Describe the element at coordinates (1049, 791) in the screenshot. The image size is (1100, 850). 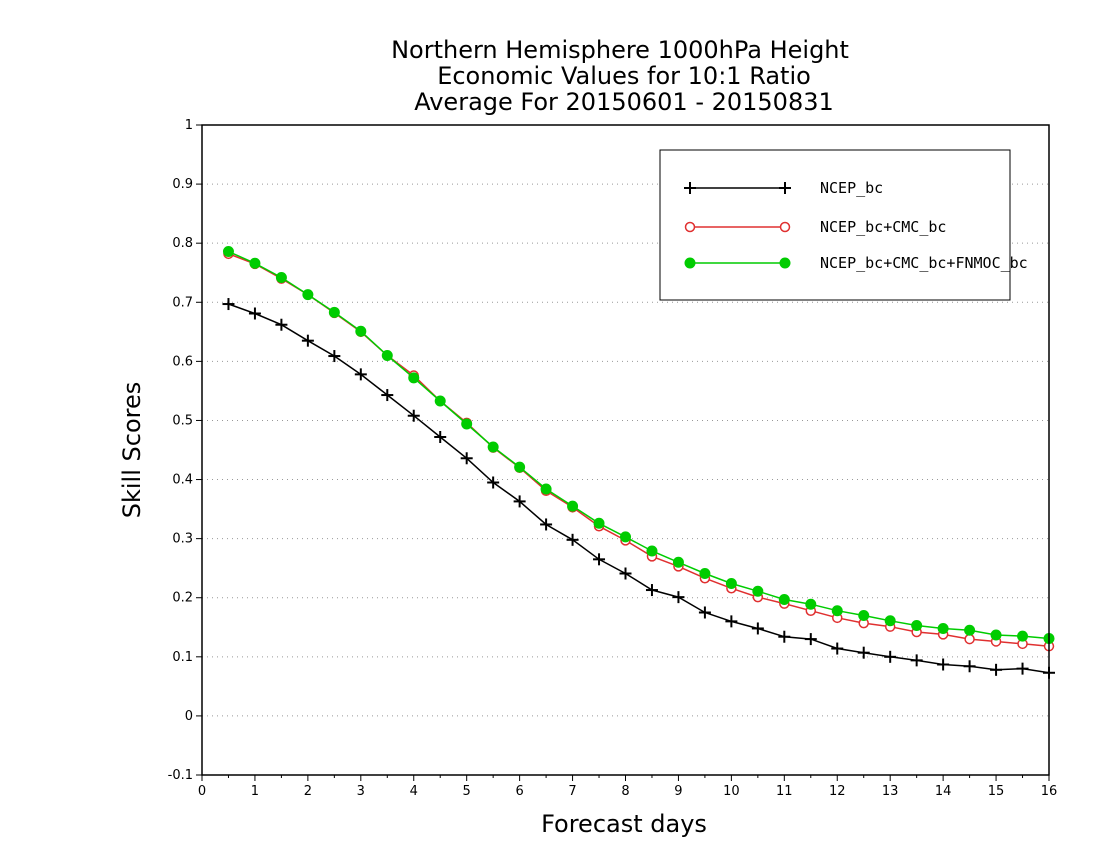
I see `x-tick-label: 16` at that location.